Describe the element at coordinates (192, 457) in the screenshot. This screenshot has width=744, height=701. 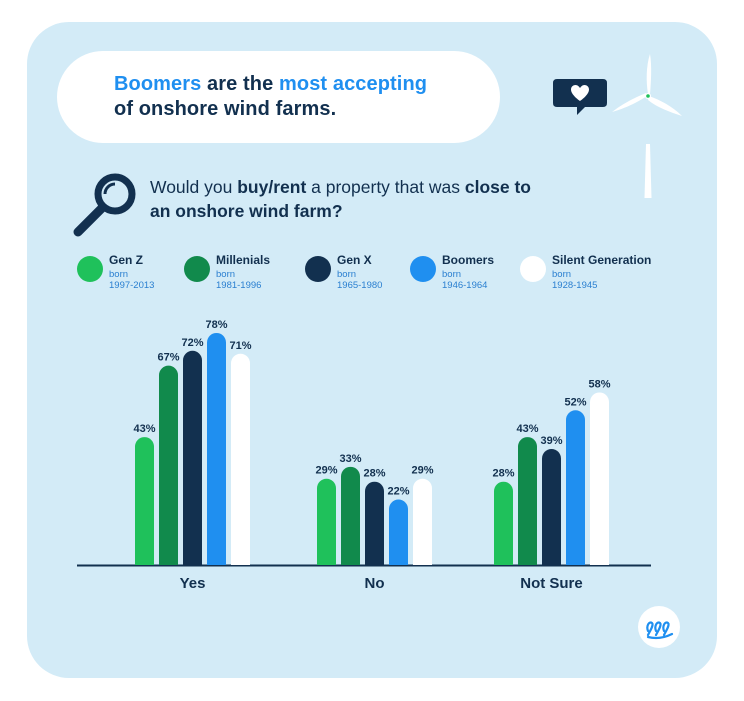
I see `bar-yes-gen-x` at that location.